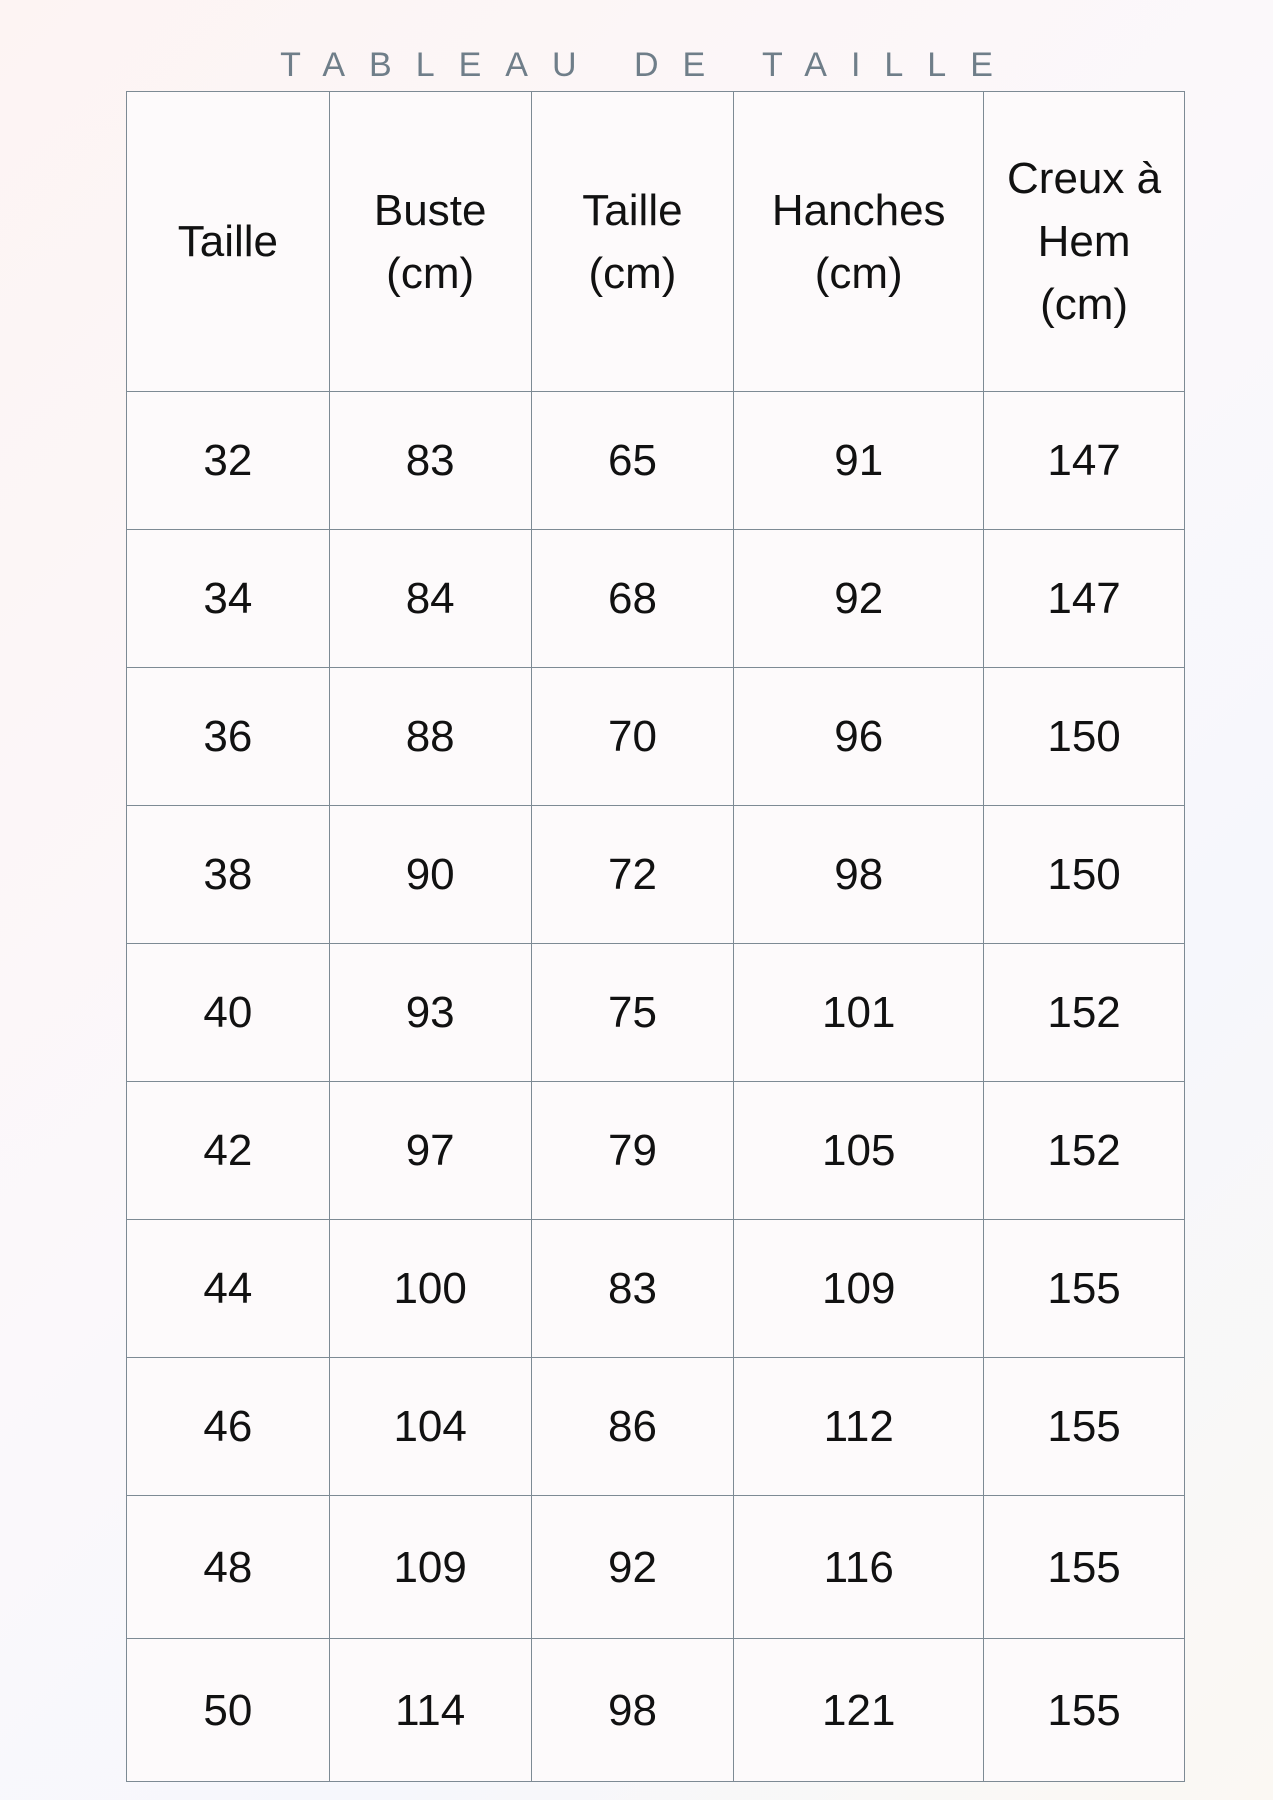  I want to click on table-row: 36 88 70 96 150, so click(655, 736).